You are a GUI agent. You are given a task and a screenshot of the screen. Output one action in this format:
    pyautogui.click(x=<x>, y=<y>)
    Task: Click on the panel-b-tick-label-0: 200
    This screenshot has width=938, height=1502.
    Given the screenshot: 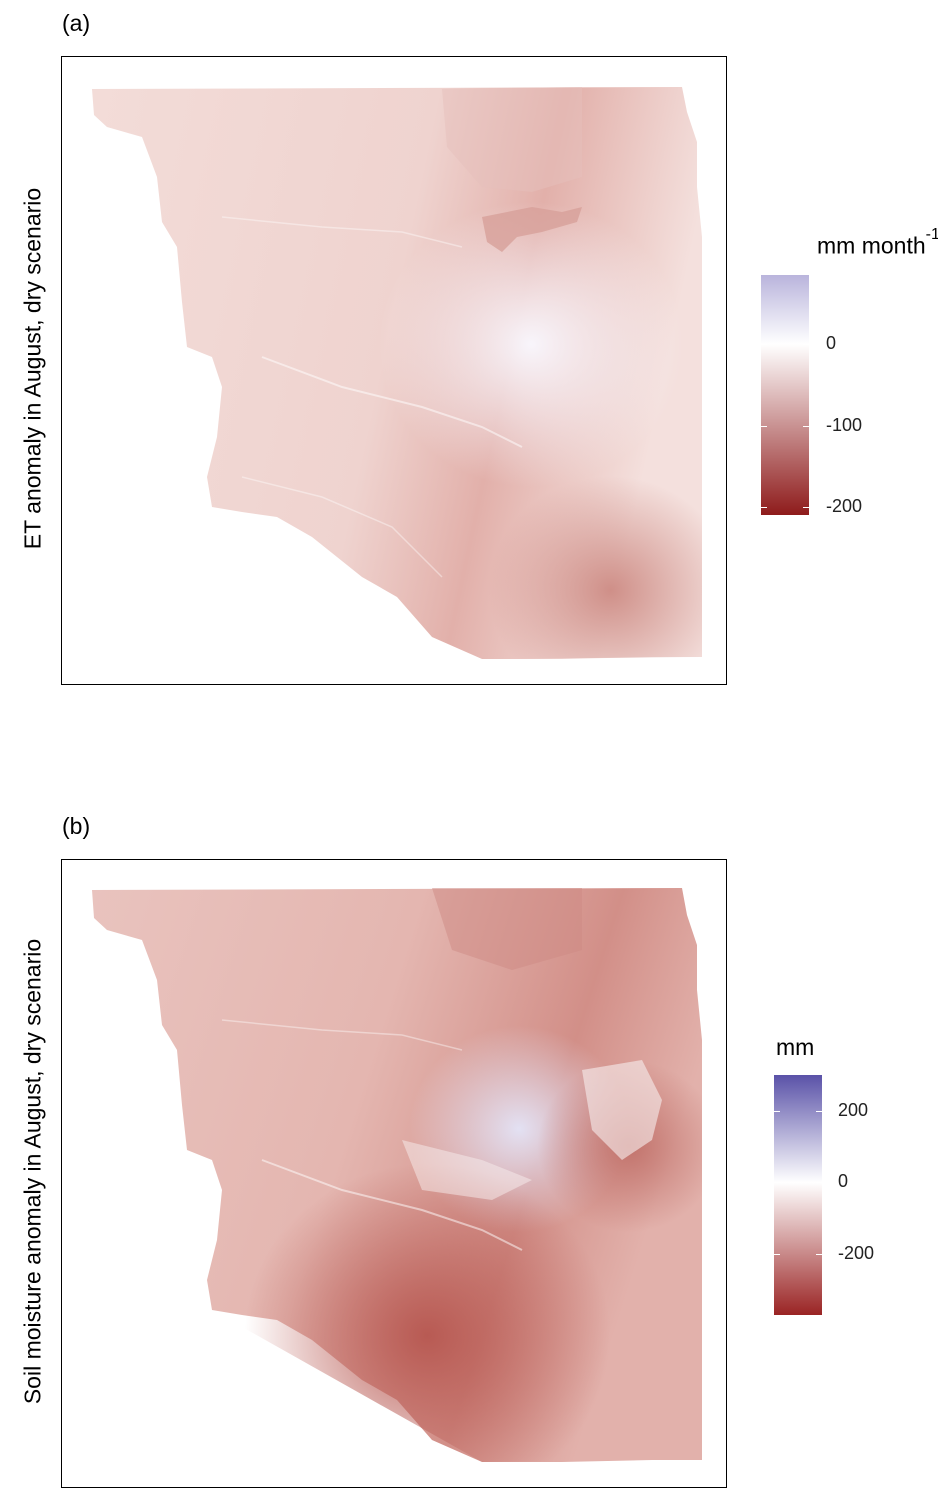 What is the action you would take?
    pyautogui.click(x=853, y=1109)
    